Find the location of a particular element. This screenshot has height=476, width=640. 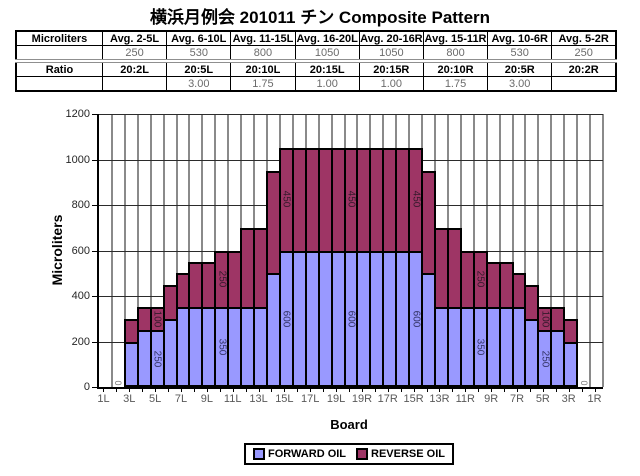

x-axis-tick-label: 13R is located at coordinates (439, 399).